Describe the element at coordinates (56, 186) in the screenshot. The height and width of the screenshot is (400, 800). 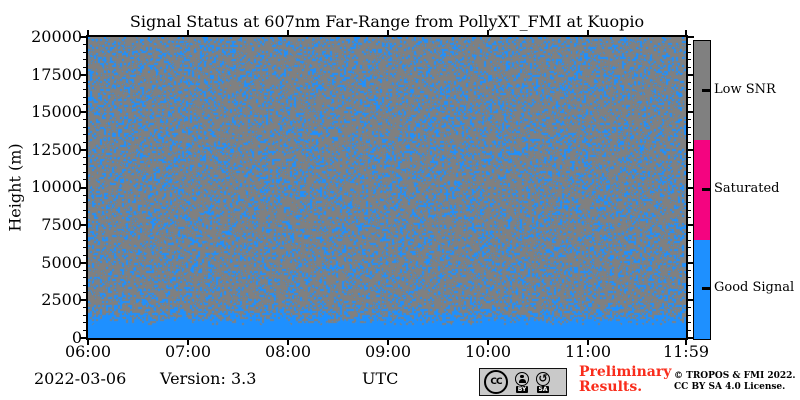
I see `y-tick-label: 10000` at that location.